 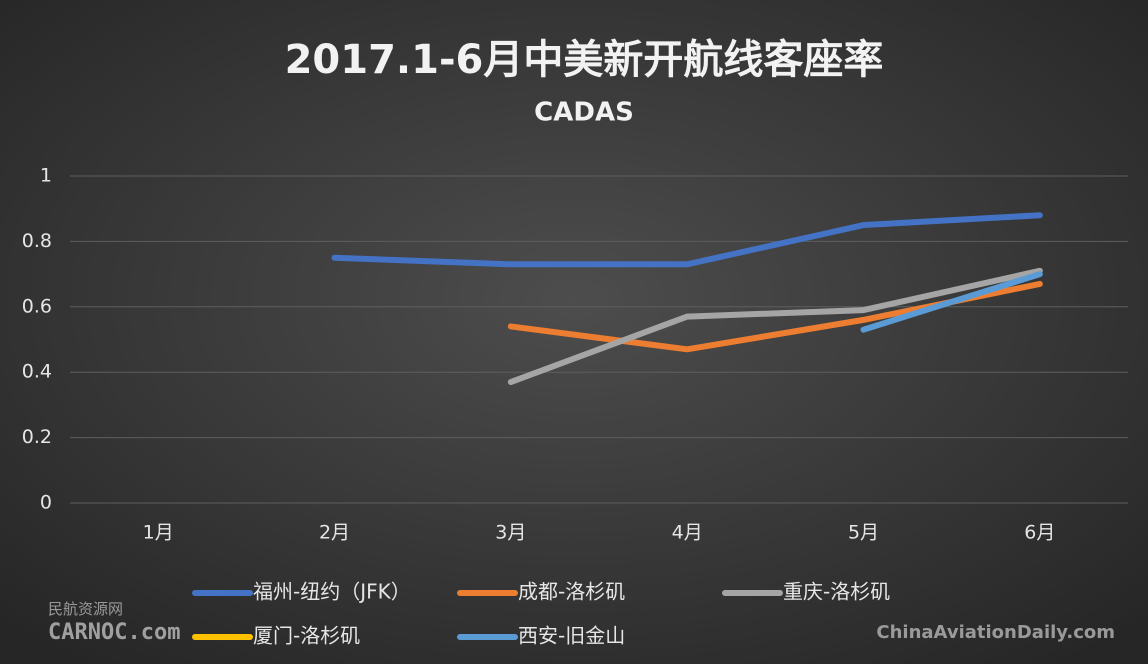 What do you see at coordinates (158, 533) in the screenshot?
I see `x-tick-label: 1月` at bounding box center [158, 533].